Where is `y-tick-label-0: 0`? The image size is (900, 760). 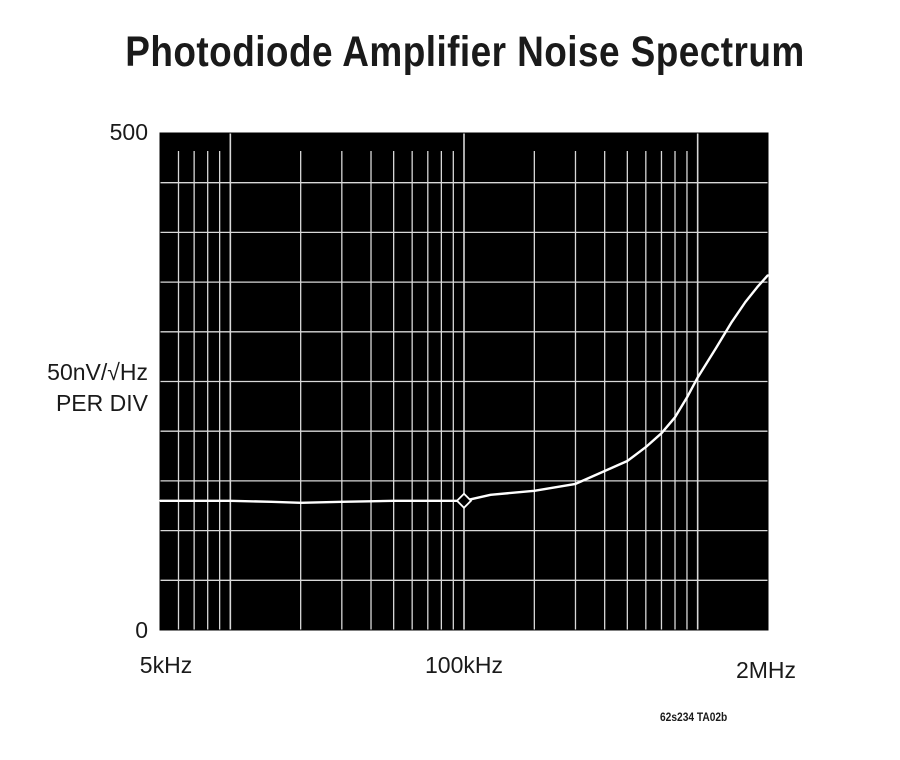 y-tick-label-0: 0 is located at coordinates (141, 630).